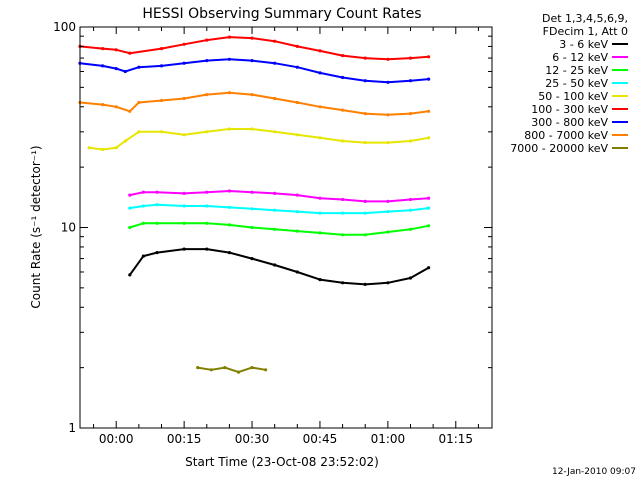  I want to click on x-tick-label: 00:45, so click(320, 439).